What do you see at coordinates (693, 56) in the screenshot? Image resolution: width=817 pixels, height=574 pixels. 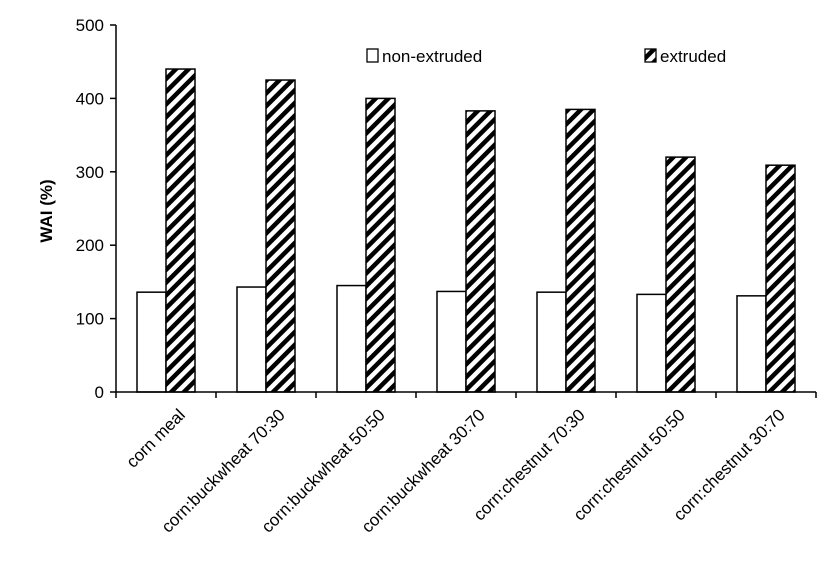 I see `legend-label: extruded` at bounding box center [693, 56].